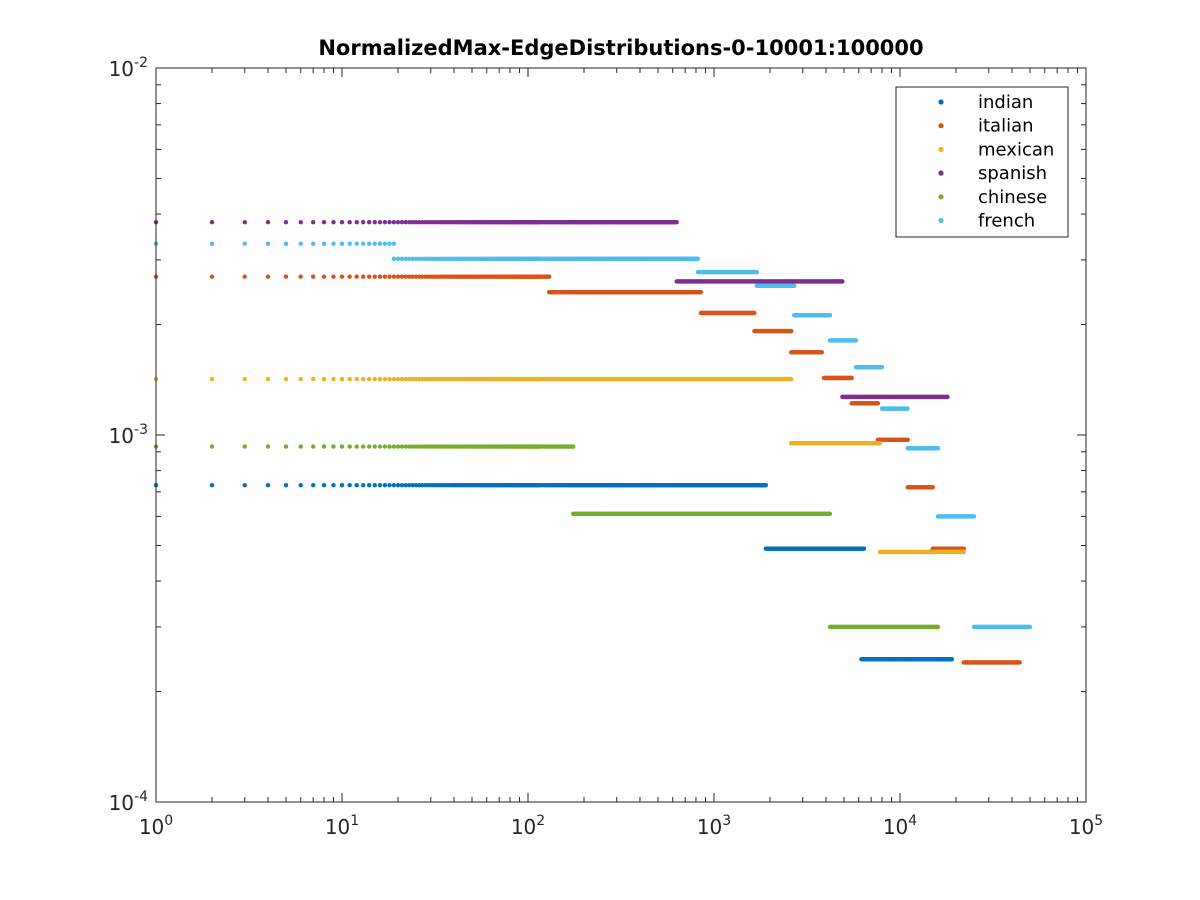 This screenshot has height=900, width=1200. I want to click on legend-marker-indian, so click(941, 102).